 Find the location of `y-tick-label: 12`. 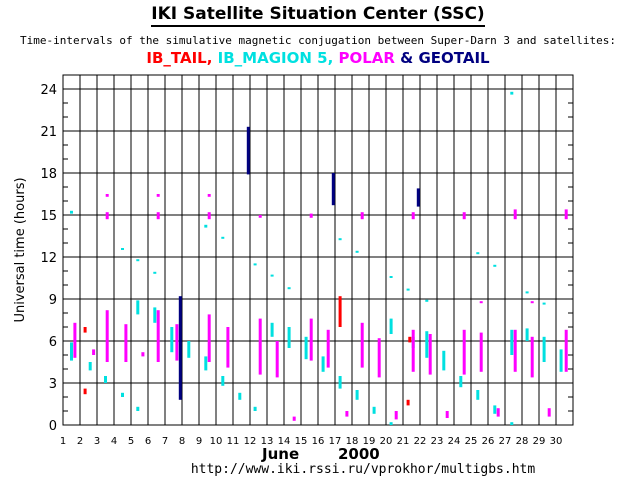

y-tick-label: 12 is located at coordinates (48, 258).